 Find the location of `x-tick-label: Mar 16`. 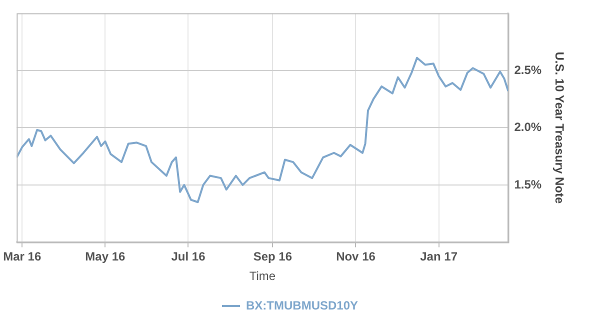

x-tick-label: Mar 16 is located at coordinates (22, 257).